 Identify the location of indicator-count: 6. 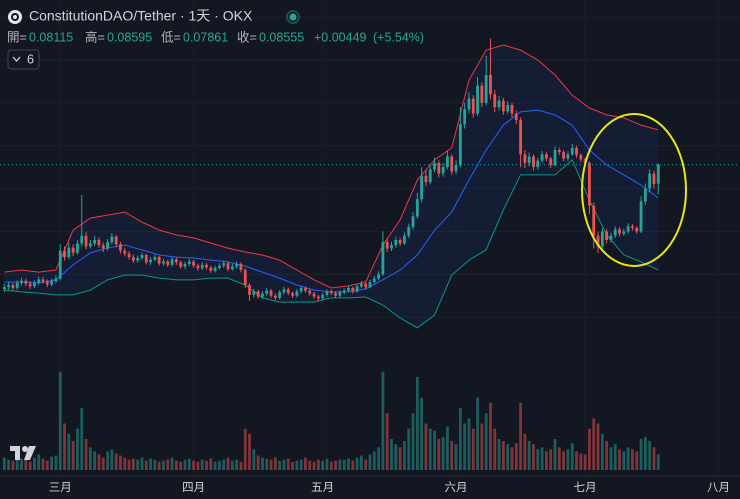
(30, 59).